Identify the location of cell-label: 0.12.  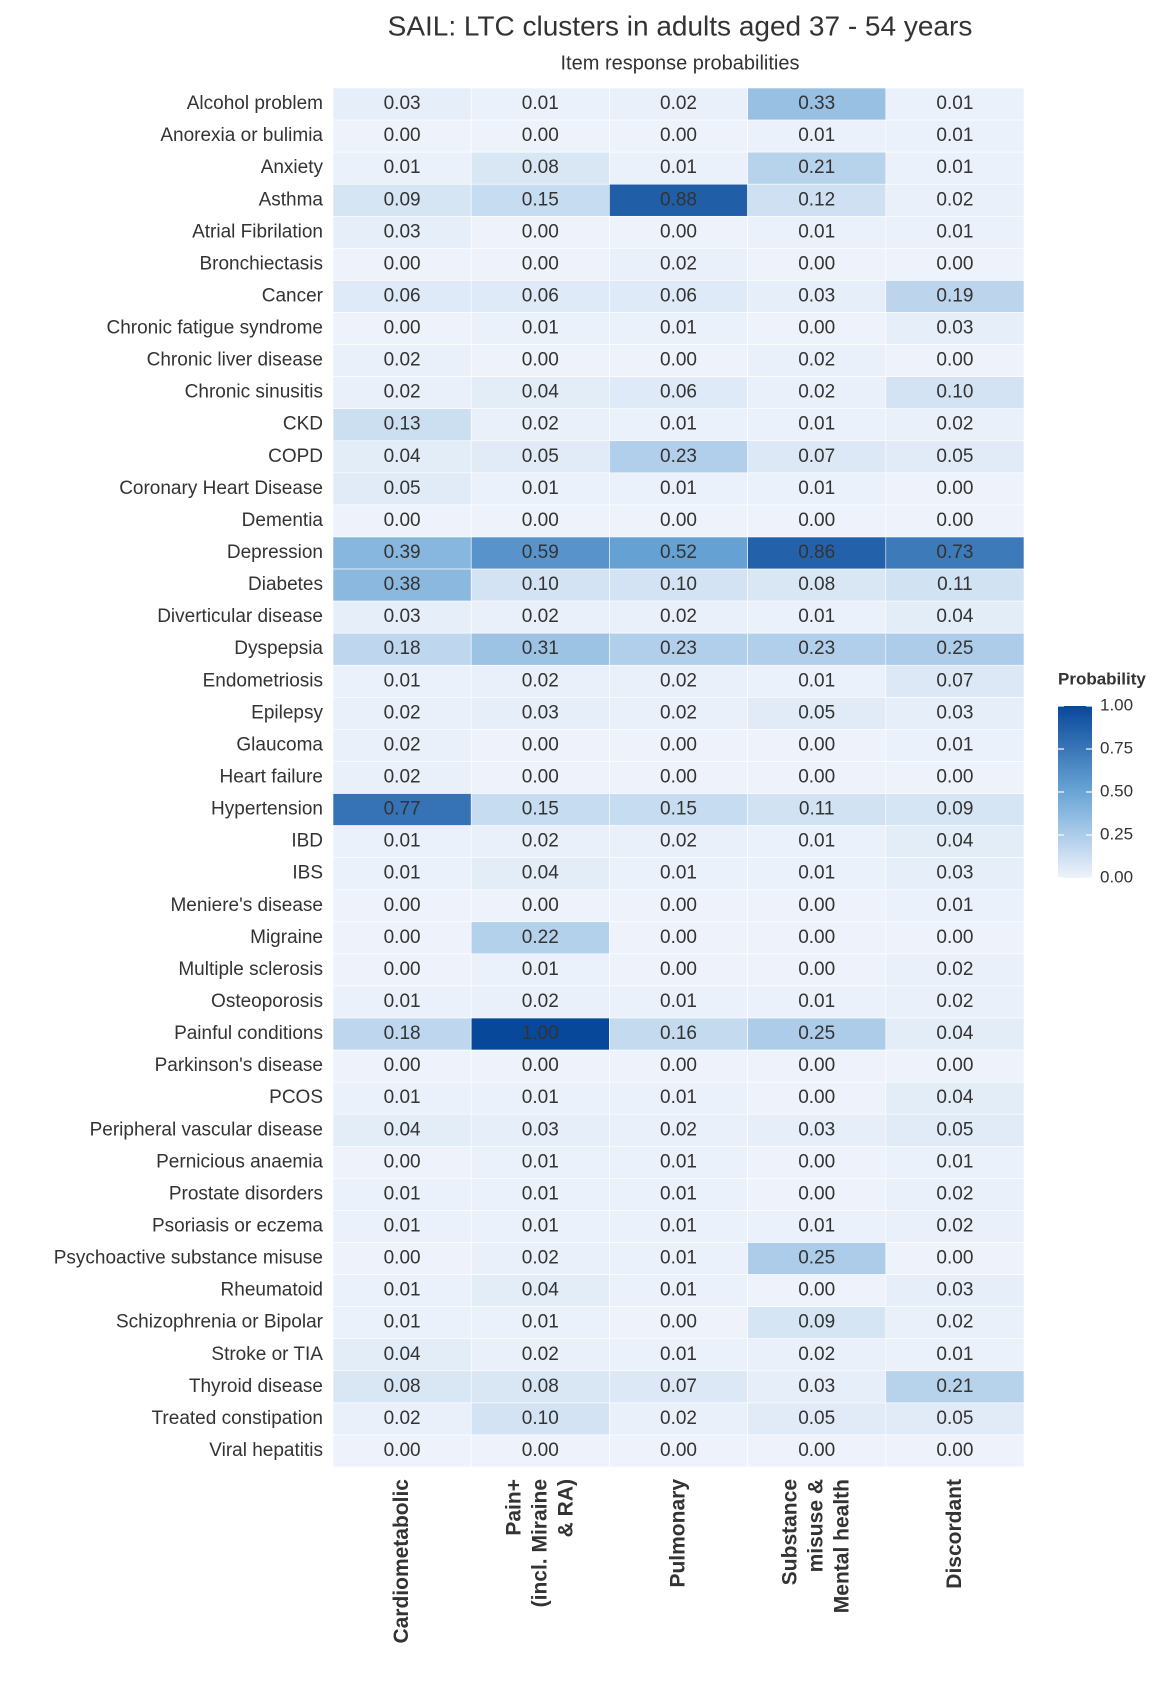
(816, 199).